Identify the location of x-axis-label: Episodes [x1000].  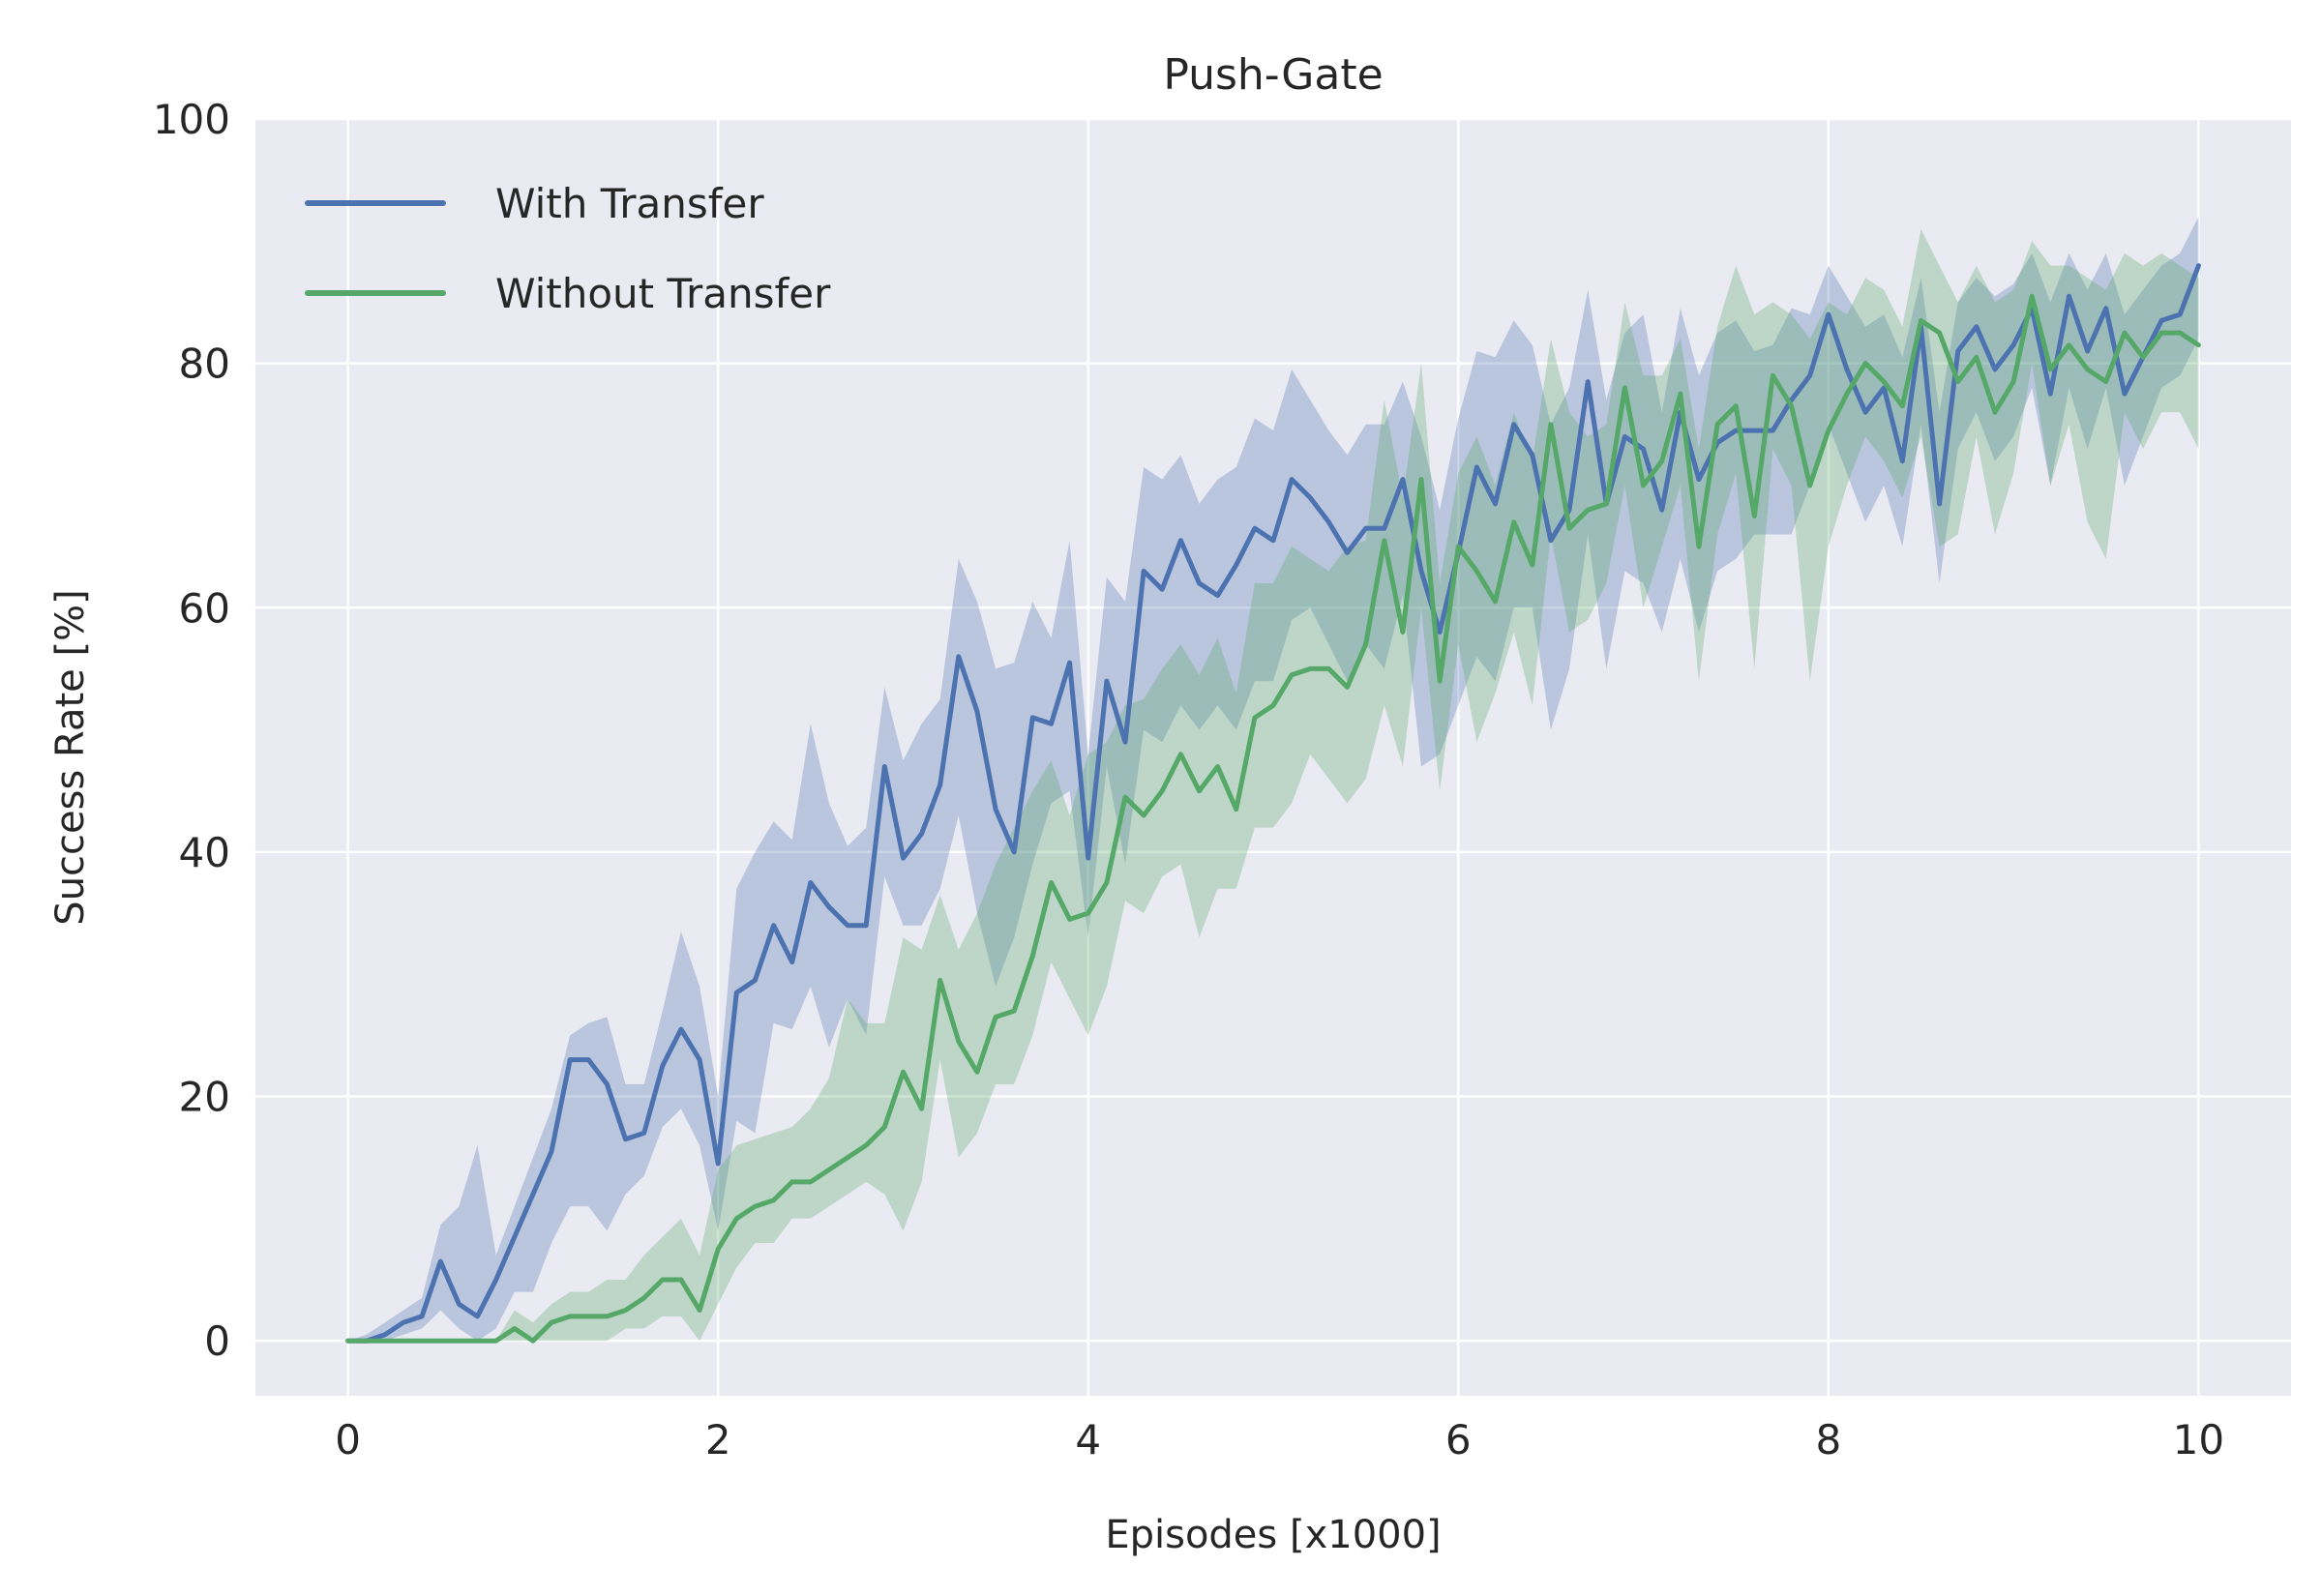
(1273, 1535).